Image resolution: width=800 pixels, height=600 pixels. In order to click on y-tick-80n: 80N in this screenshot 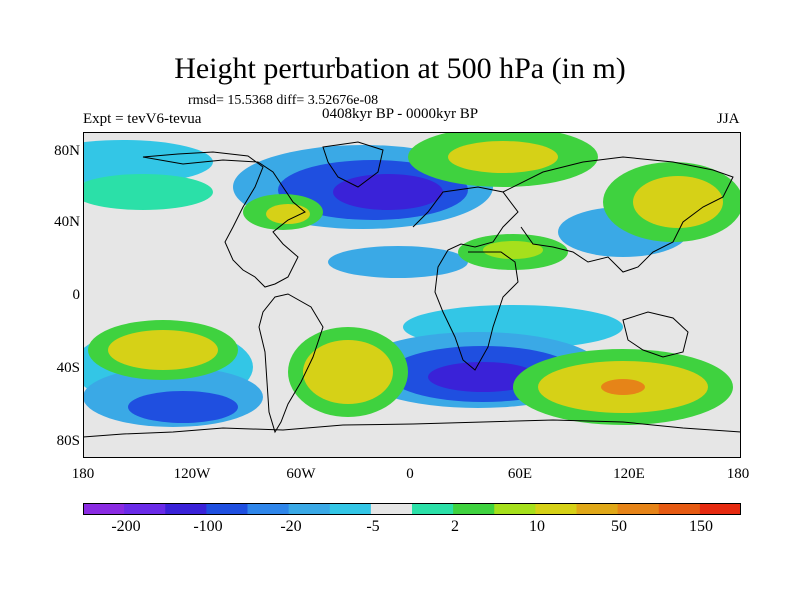, I will do `click(67, 151)`.